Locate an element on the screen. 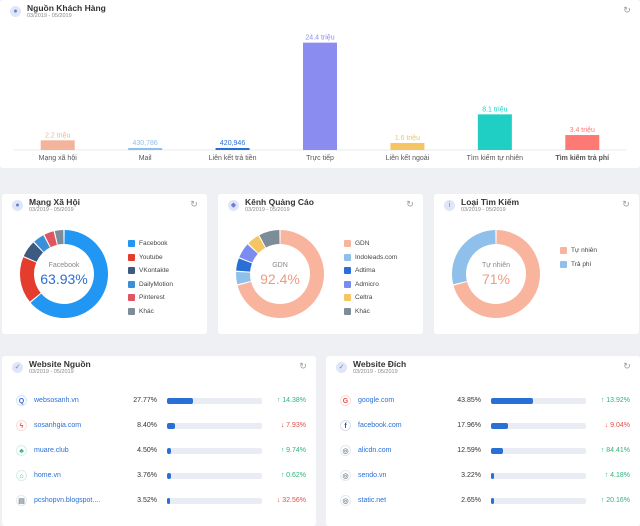 This screenshot has width=640, height=526. bar-value-label: 8.1 triệu is located at coordinates (494, 109).